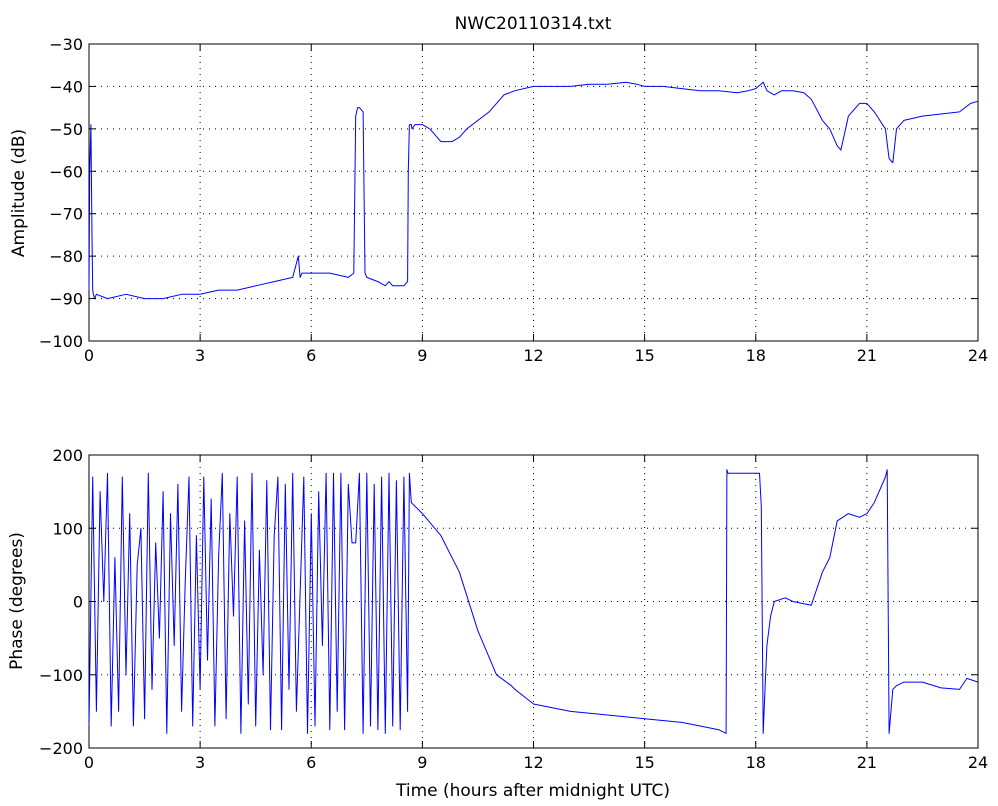 This screenshot has width=998, height=806. Describe the element at coordinates (66, 86) in the screenshot. I see `amplitude-y-tick-label: −40` at that location.